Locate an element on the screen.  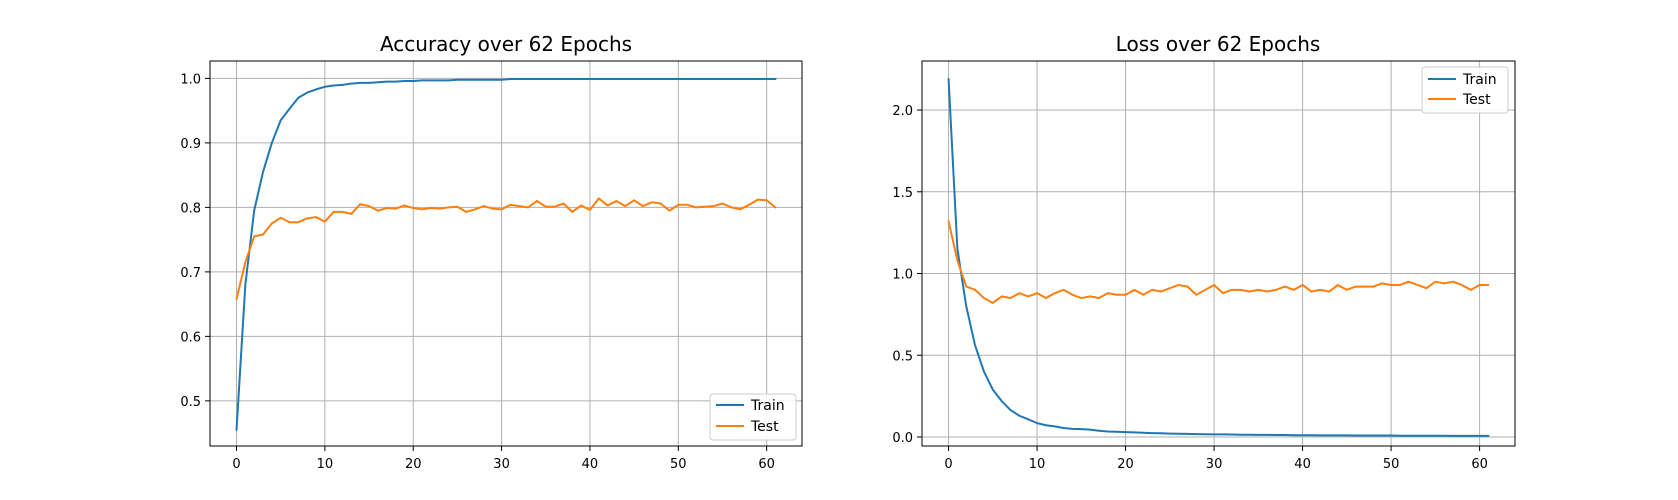
accuracy-x-tick-label: 20 is located at coordinates (413, 464).